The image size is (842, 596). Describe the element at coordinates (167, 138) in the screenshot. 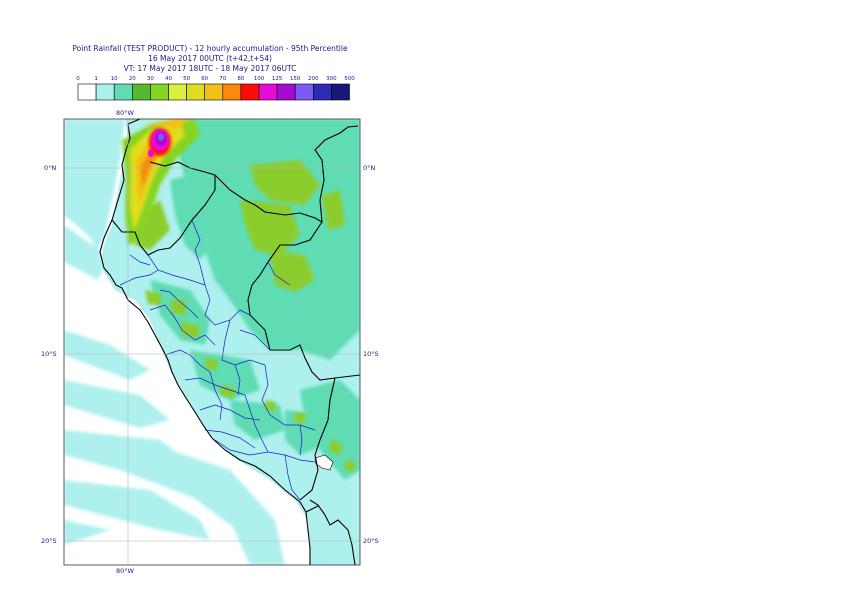

I see `max-rainfall-core` at that location.